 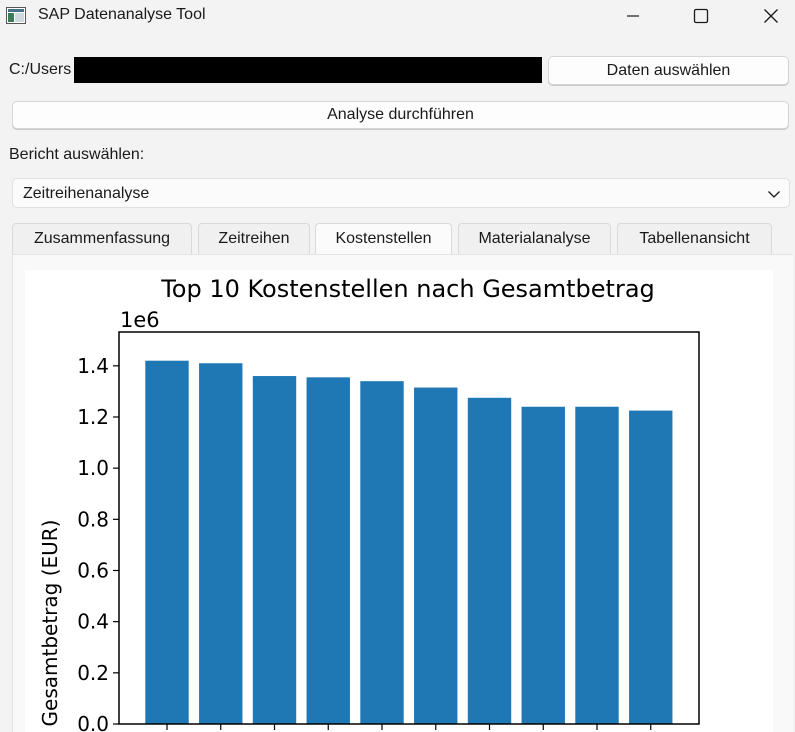 What do you see at coordinates (383, 238) in the screenshot?
I see `tab-kostenstellen: Kostenstellen` at bounding box center [383, 238].